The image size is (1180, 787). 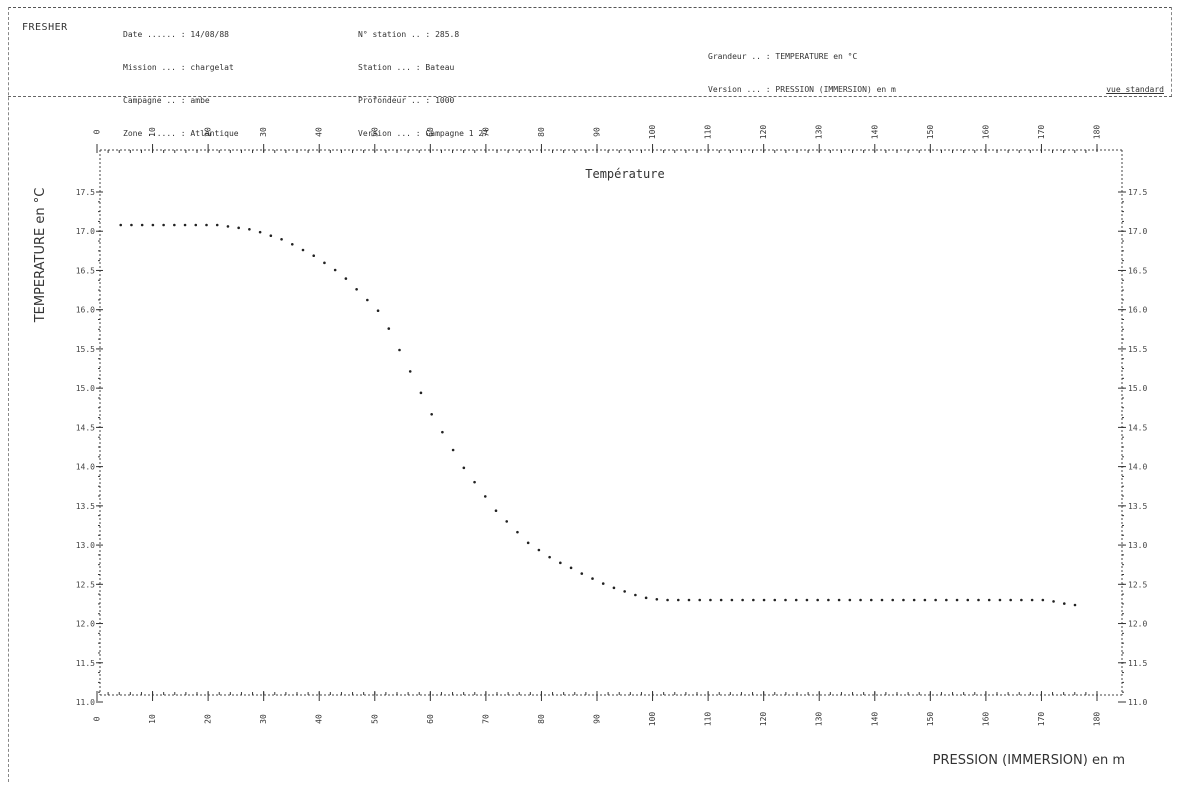 What do you see at coordinates (430, 719) in the screenshot?
I see `x-tick-label-bottom: 60` at bounding box center [430, 719].